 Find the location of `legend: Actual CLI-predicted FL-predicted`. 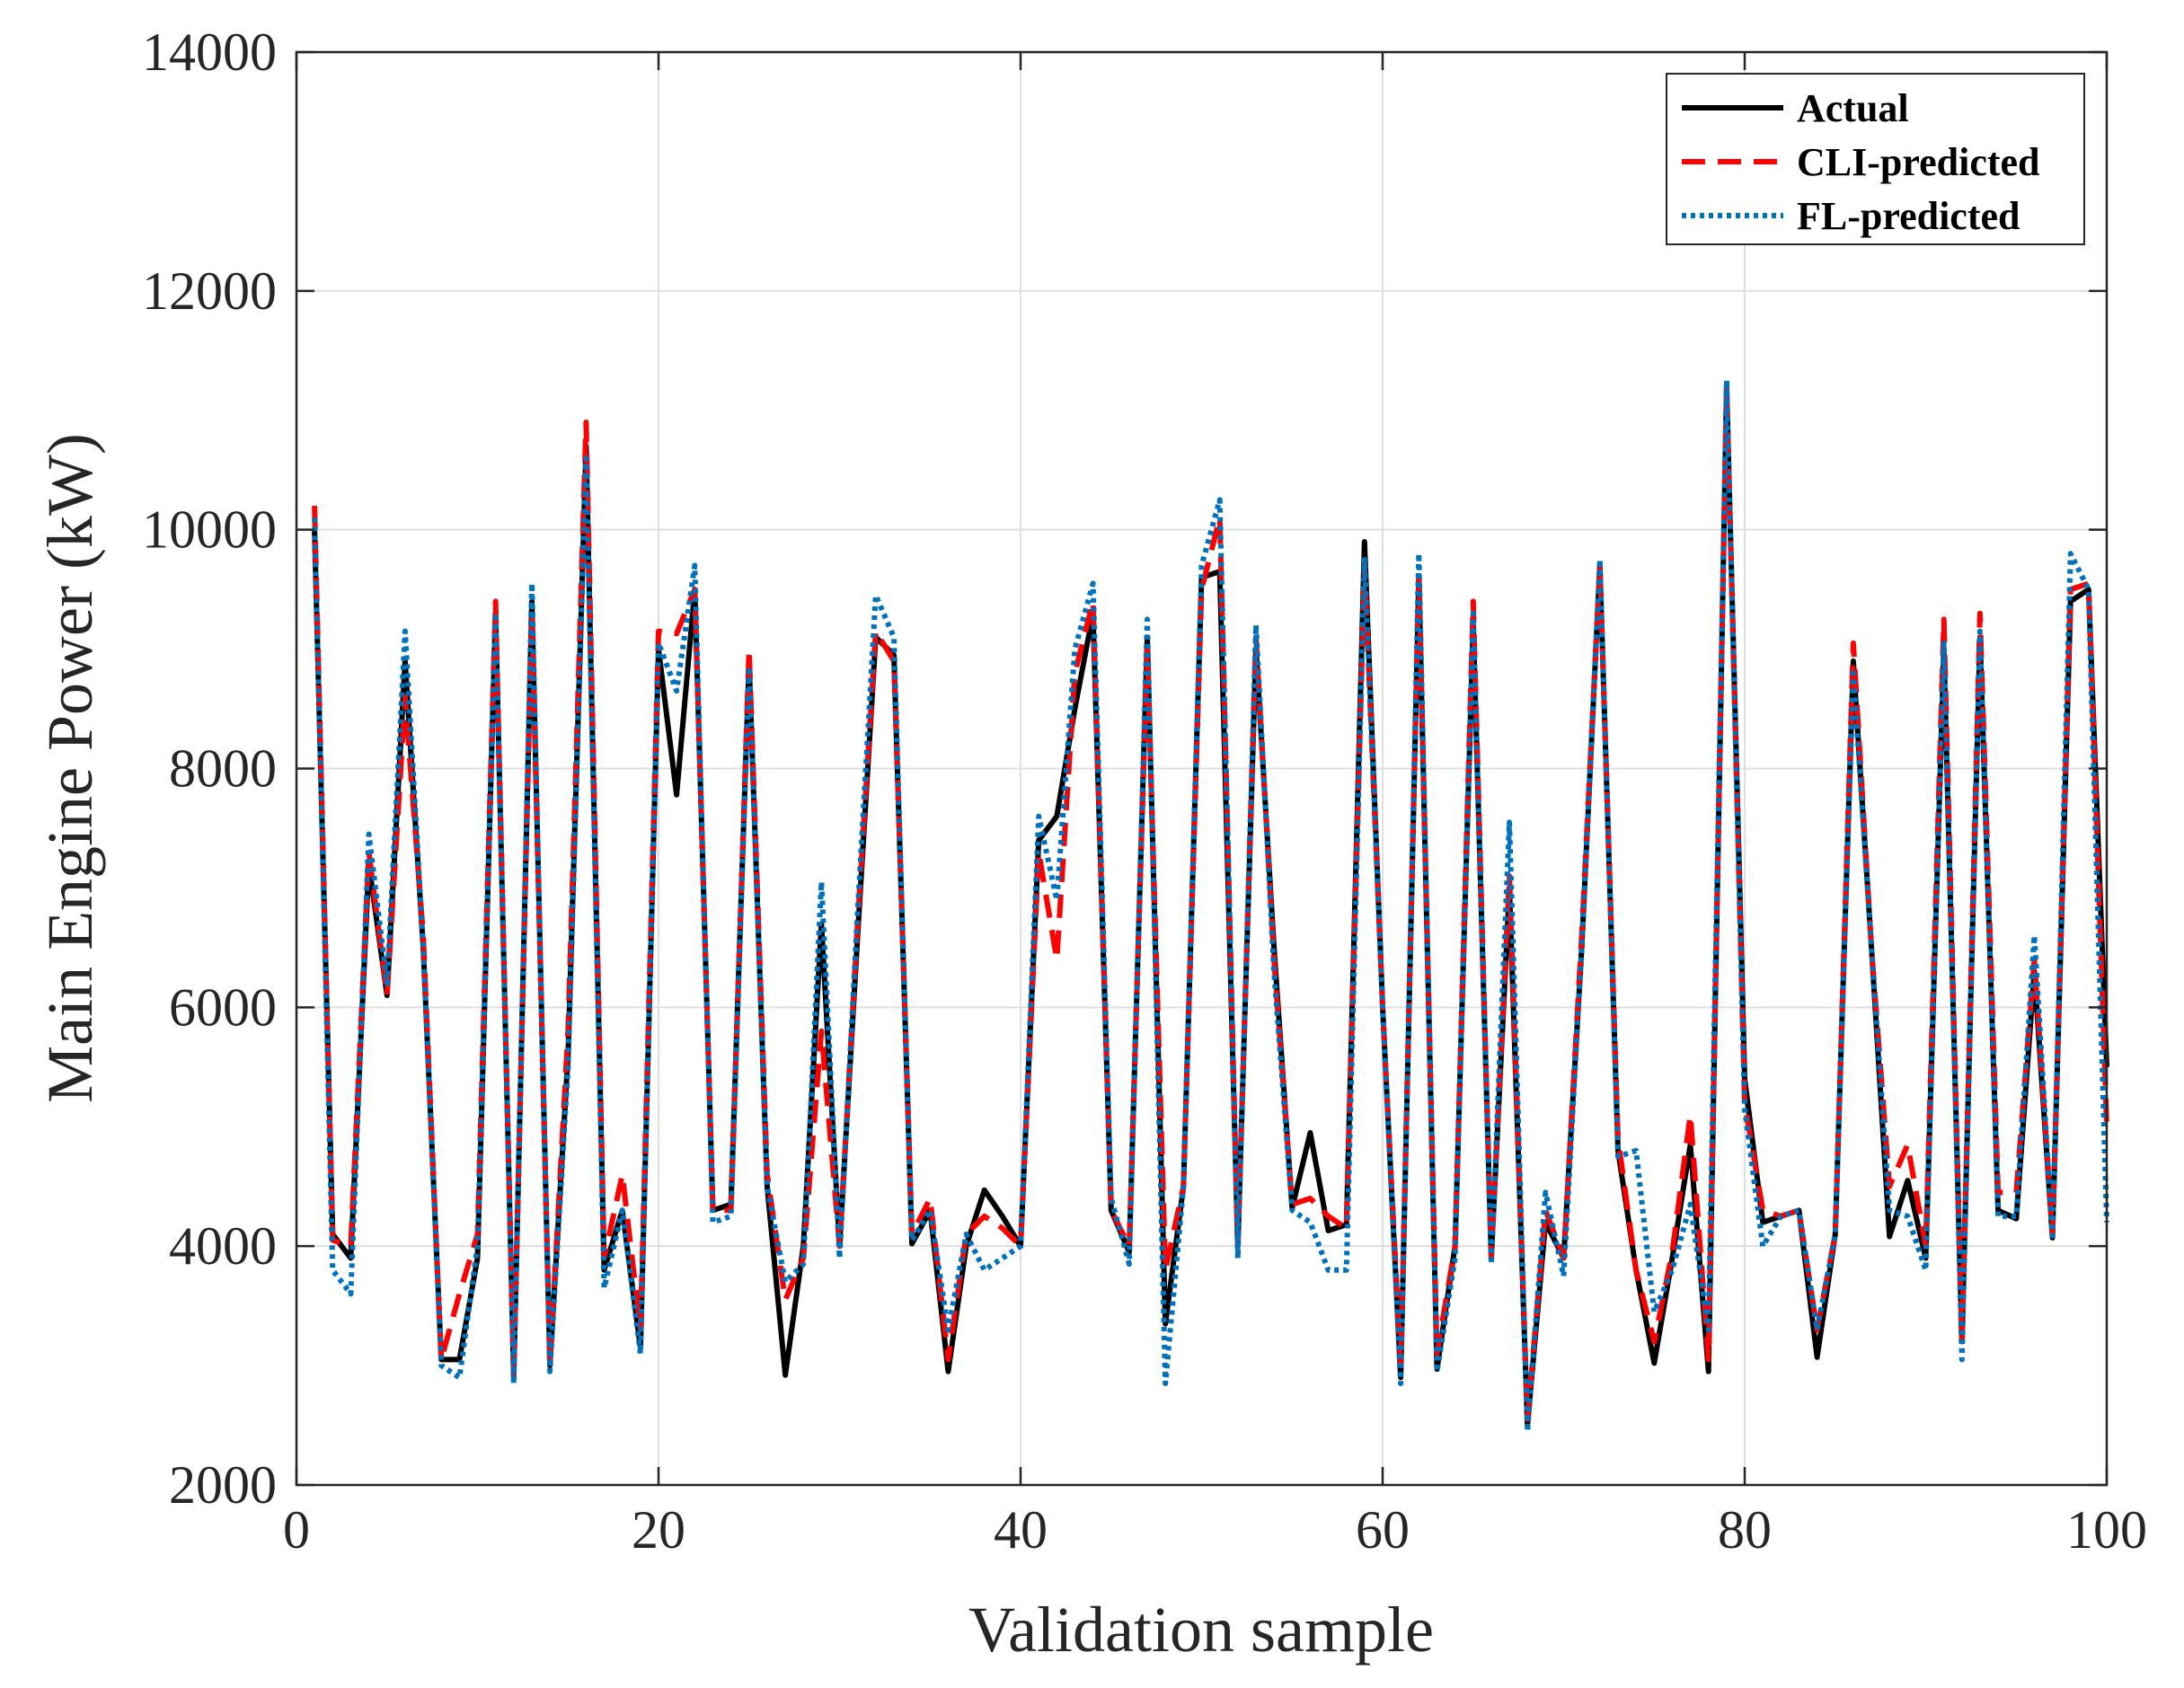

legend: Actual CLI-predicted FL-predicted is located at coordinates (1876, 159).